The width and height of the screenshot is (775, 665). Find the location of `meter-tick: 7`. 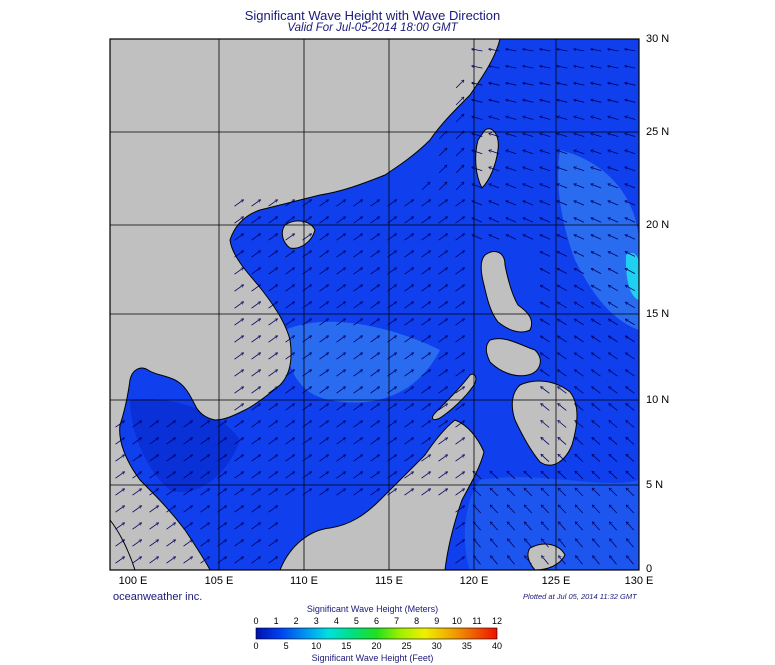

meter-tick: 7 is located at coordinates (397, 621).